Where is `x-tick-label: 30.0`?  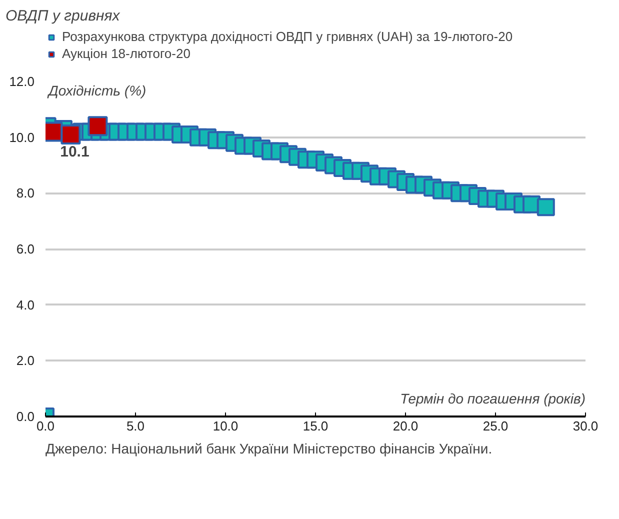
x-tick-label: 30.0 is located at coordinates (585, 426).